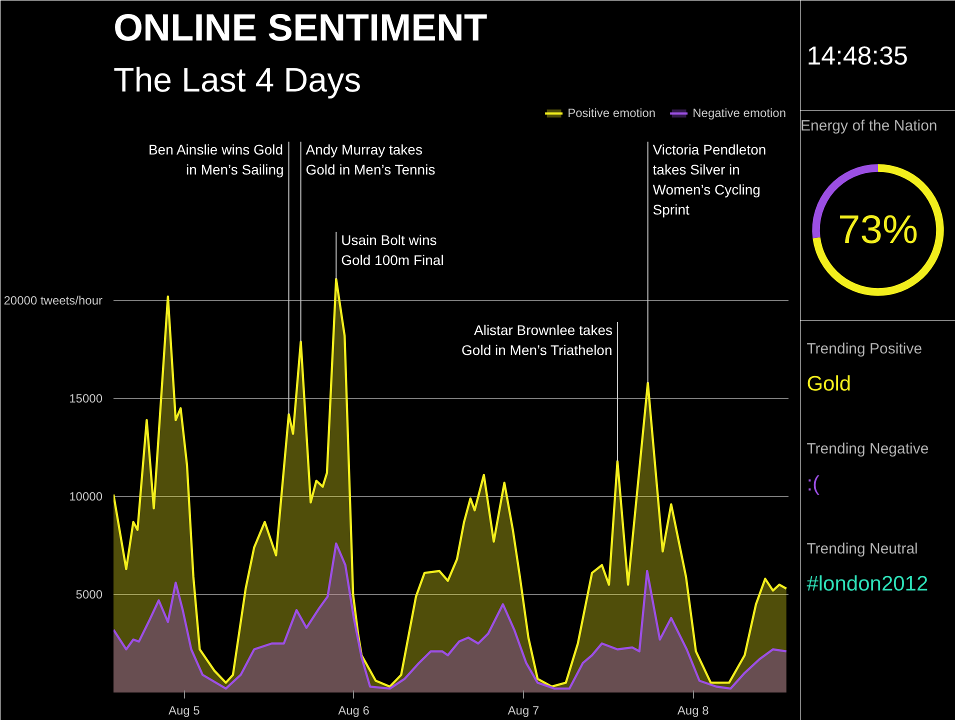  What do you see at coordinates (86, 399) in the screenshot?
I see `y-tick-label: 15000` at bounding box center [86, 399].